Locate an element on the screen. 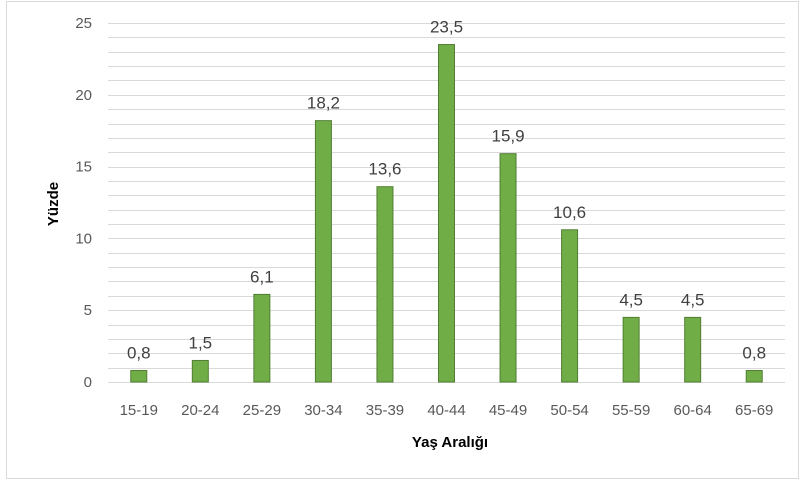 The image size is (802, 483). data-label-15-19: 0,8 is located at coordinates (139, 353).